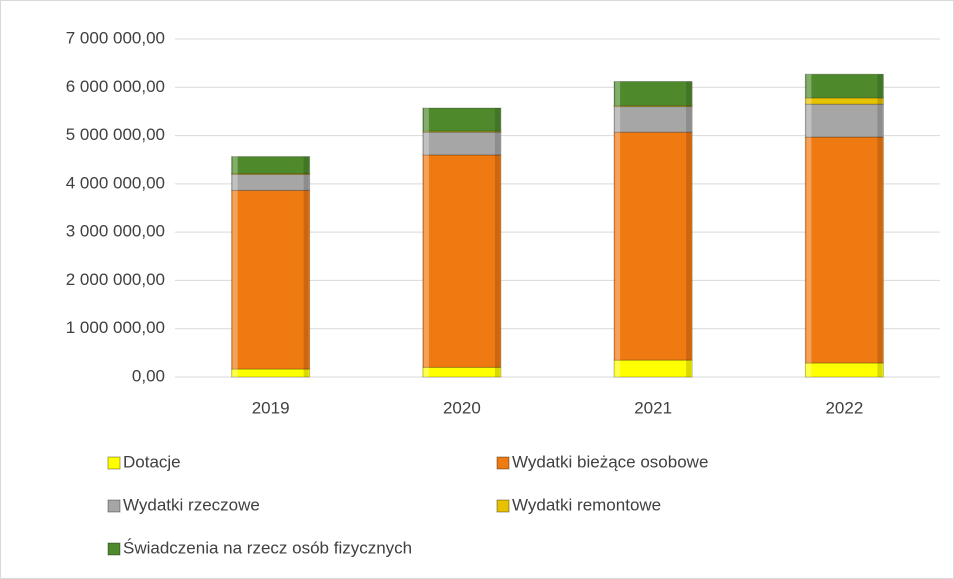 The image size is (954, 579). What do you see at coordinates (115, 279) in the screenshot?
I see `y-tick-label: 2 000 000,00` at bounding box center [115, 279].